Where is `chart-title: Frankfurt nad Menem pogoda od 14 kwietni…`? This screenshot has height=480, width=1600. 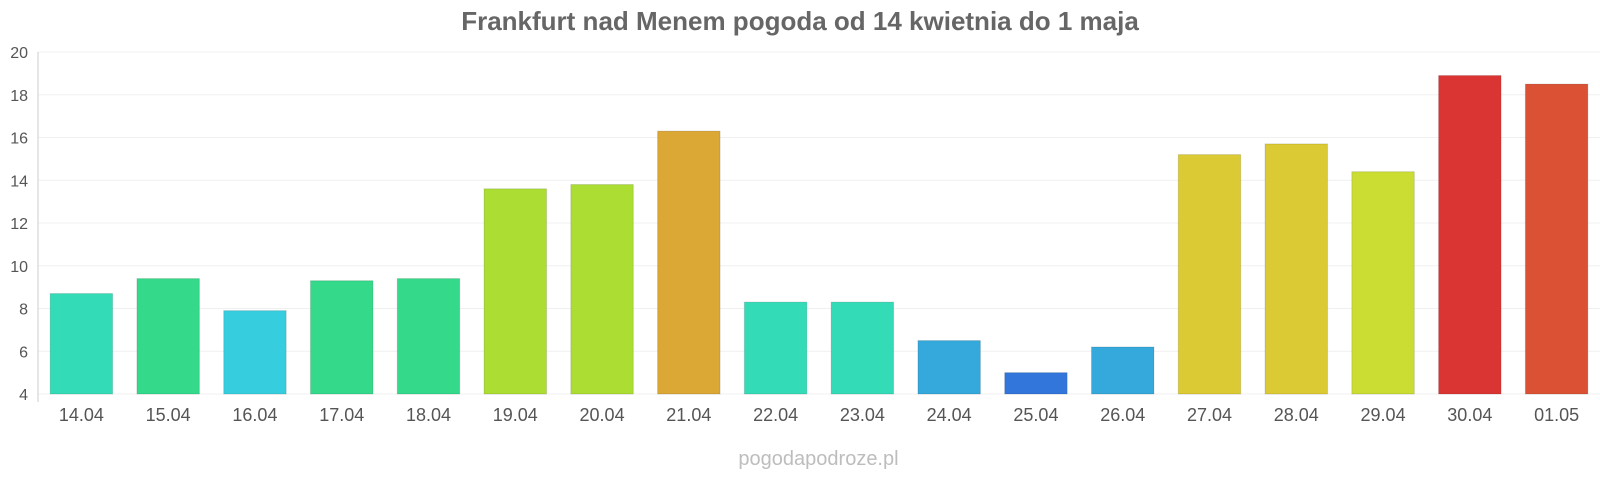 chart-title: Frankfurt nad Menem pogoda od 14 kwietni… is located at coordinates (800, 21).